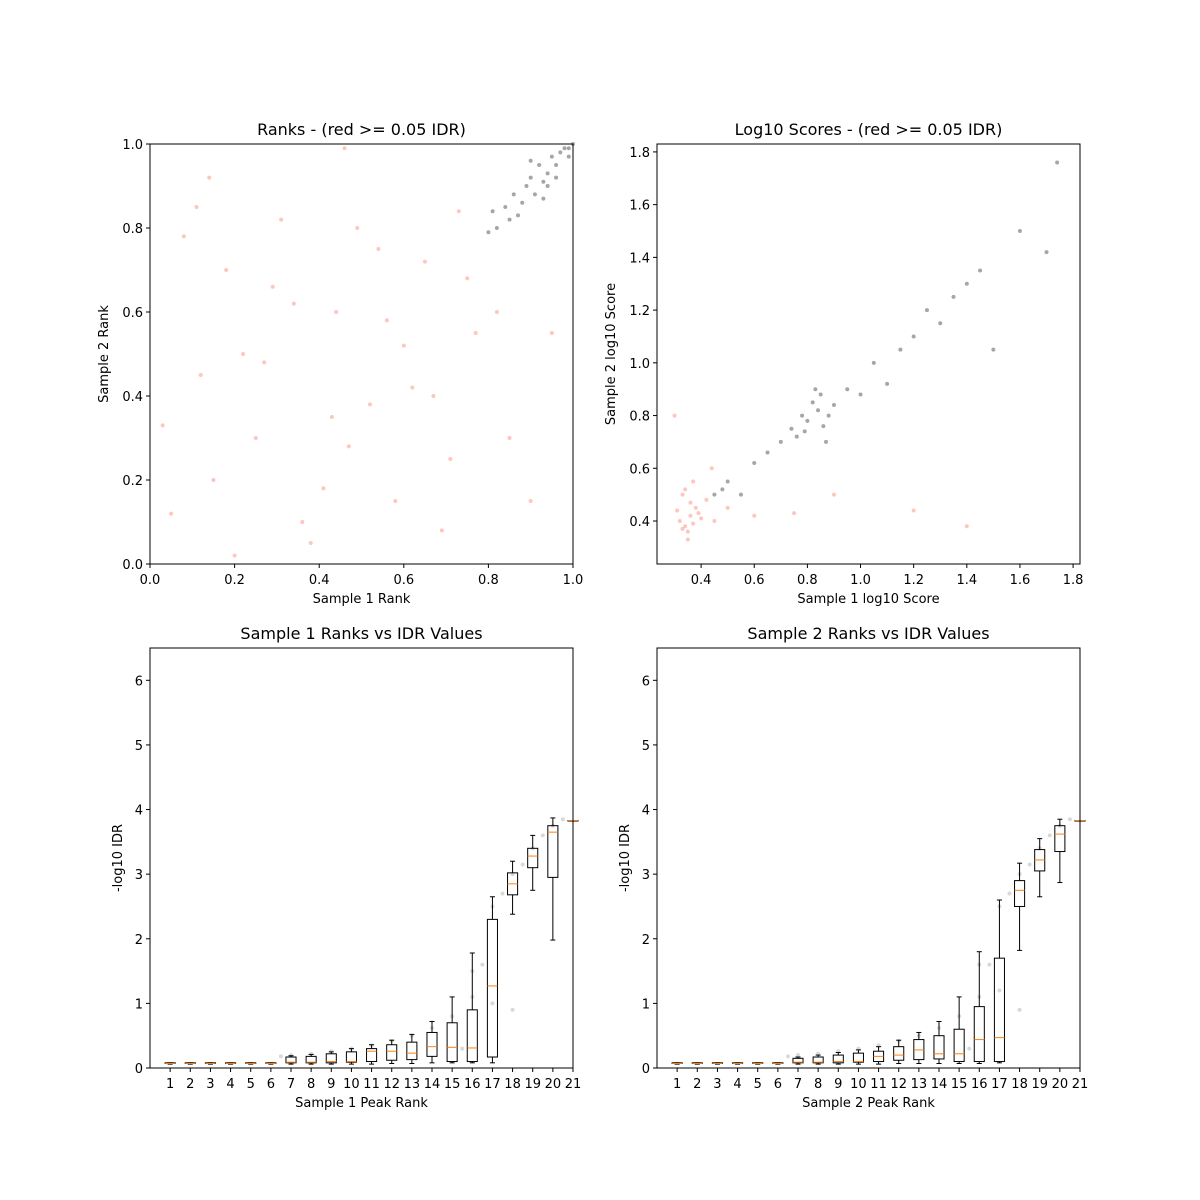 The image size is (1200, 1200). Describe the element at coordinates (697, 1084) in the screenshot. I see `x-tick-label: 2` at that location.